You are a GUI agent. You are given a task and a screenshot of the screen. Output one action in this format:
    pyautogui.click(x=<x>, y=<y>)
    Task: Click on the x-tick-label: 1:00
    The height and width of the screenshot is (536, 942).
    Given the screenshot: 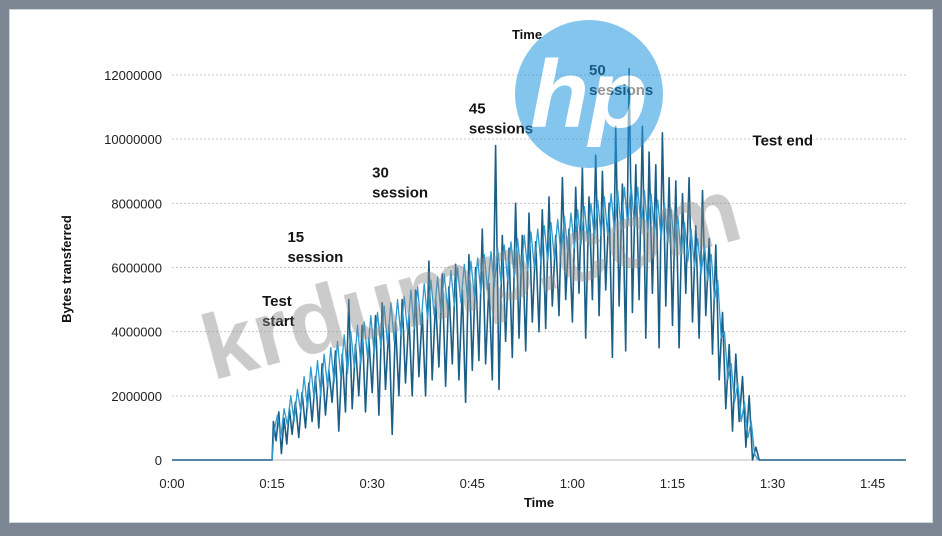 What is the action you would take?
    pyautogui.click(x=572, y=483)
    